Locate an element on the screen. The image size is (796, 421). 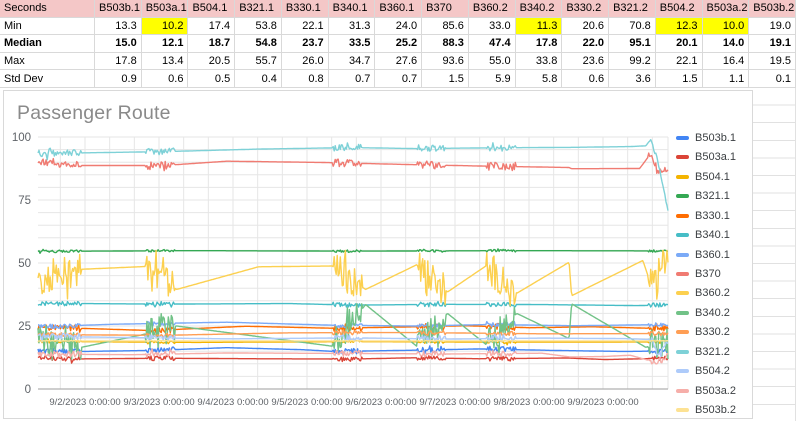
value-cell: 23.7 is located at coordinates (305, 44).